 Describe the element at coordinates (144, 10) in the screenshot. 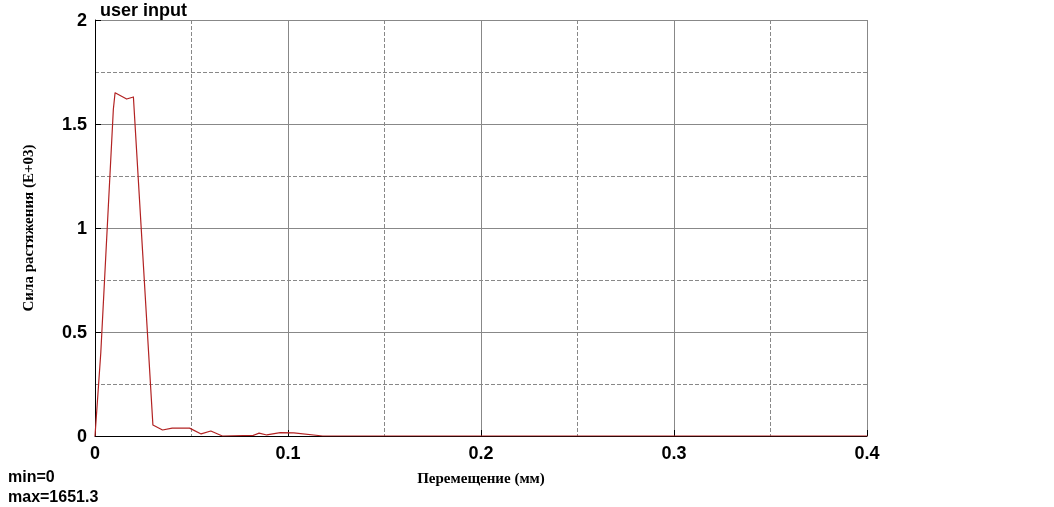

I see `chart-title: user input` at that location.